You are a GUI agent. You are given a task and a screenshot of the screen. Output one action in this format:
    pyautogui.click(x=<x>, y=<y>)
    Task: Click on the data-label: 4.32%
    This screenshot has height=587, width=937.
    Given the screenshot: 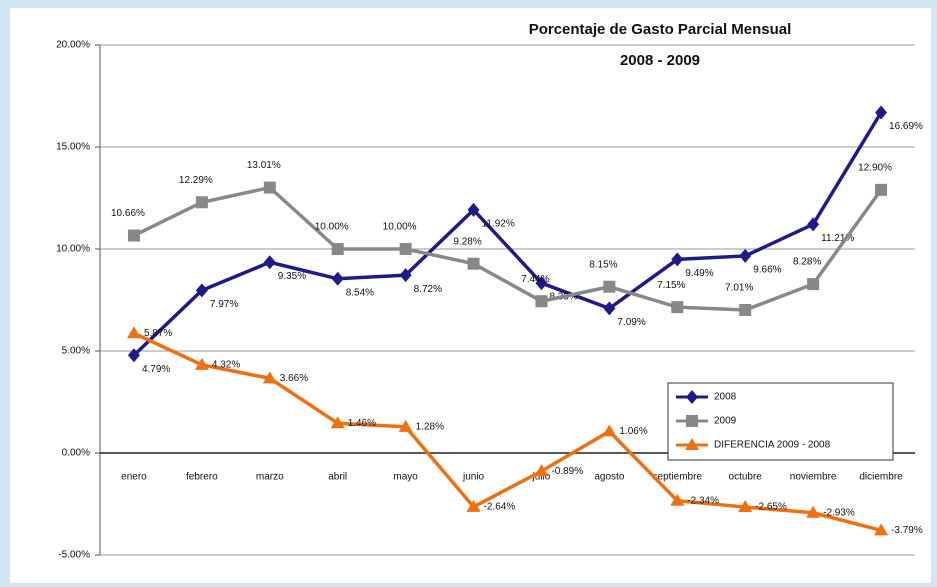 What is the action you would take?
    pyautogui.click(x=226, y=365)
    